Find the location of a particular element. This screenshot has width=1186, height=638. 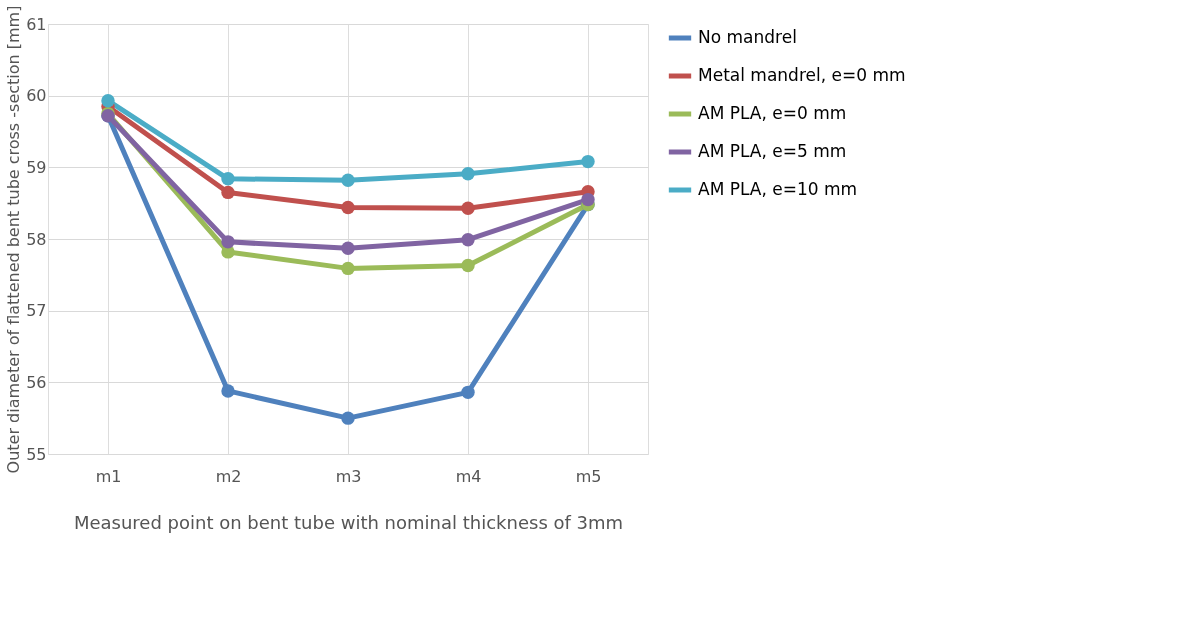

x-tick-label: m1 is located at coordinates (108, 476).